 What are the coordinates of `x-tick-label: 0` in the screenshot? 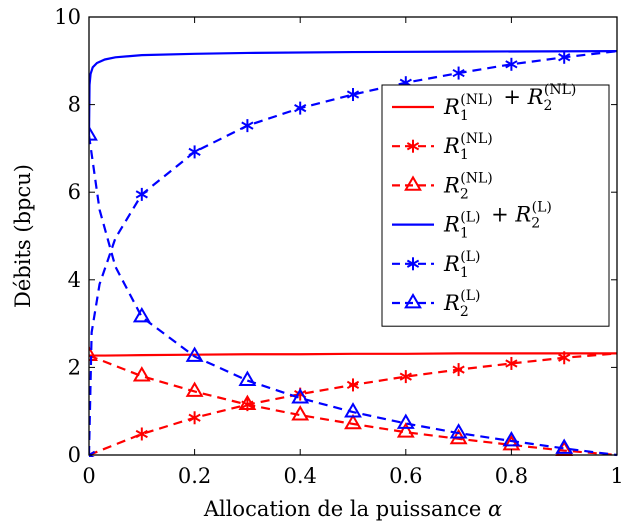 It's located at (88, 476).